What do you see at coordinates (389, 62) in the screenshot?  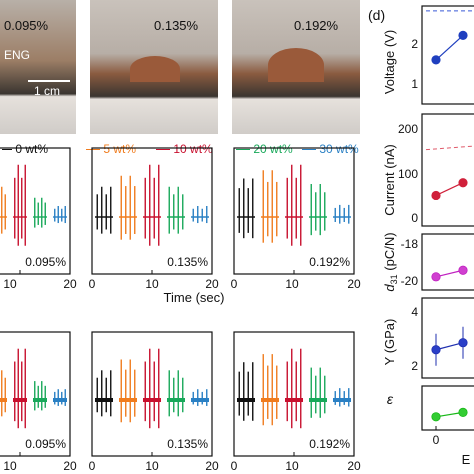 I see `y-axis-label: Voltage (V)` at bounding box center [389, 62].